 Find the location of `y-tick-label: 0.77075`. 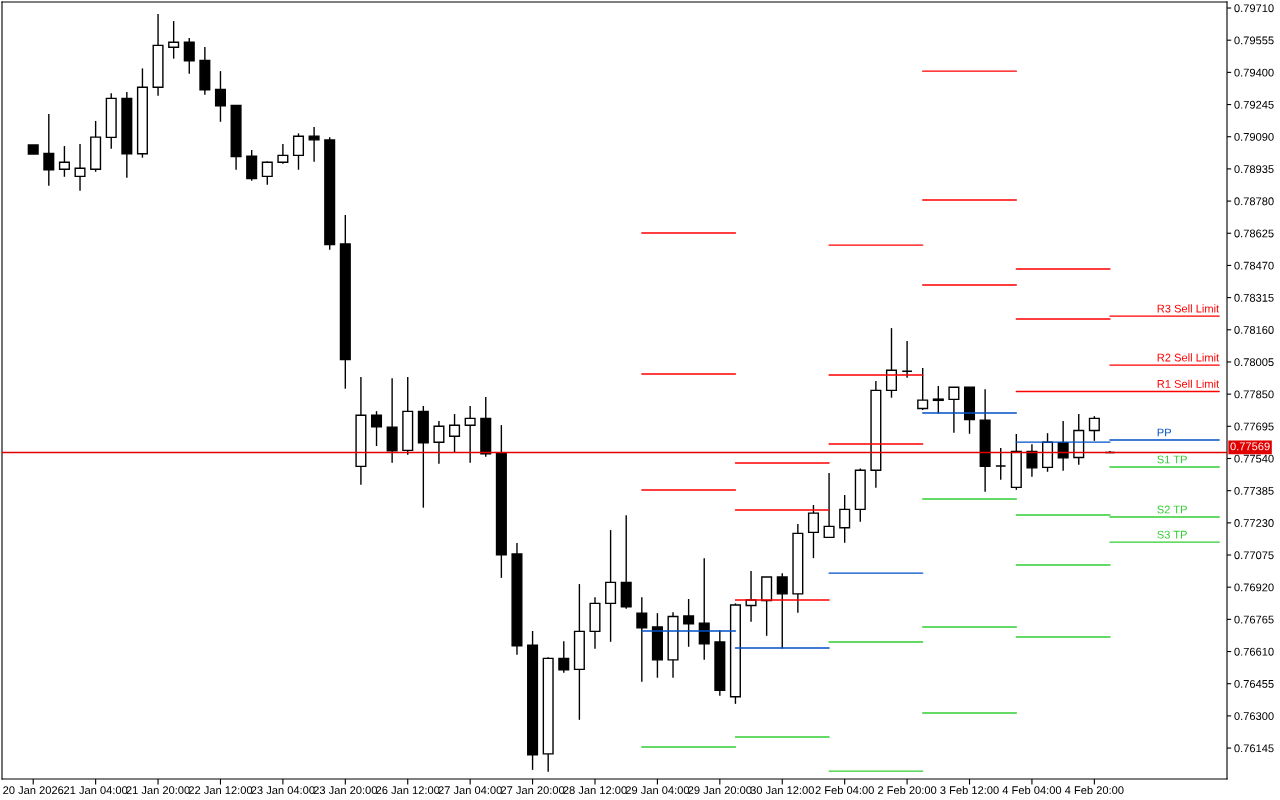

y-tick-label: 0.77075 is located at coordinates (1254, 555).